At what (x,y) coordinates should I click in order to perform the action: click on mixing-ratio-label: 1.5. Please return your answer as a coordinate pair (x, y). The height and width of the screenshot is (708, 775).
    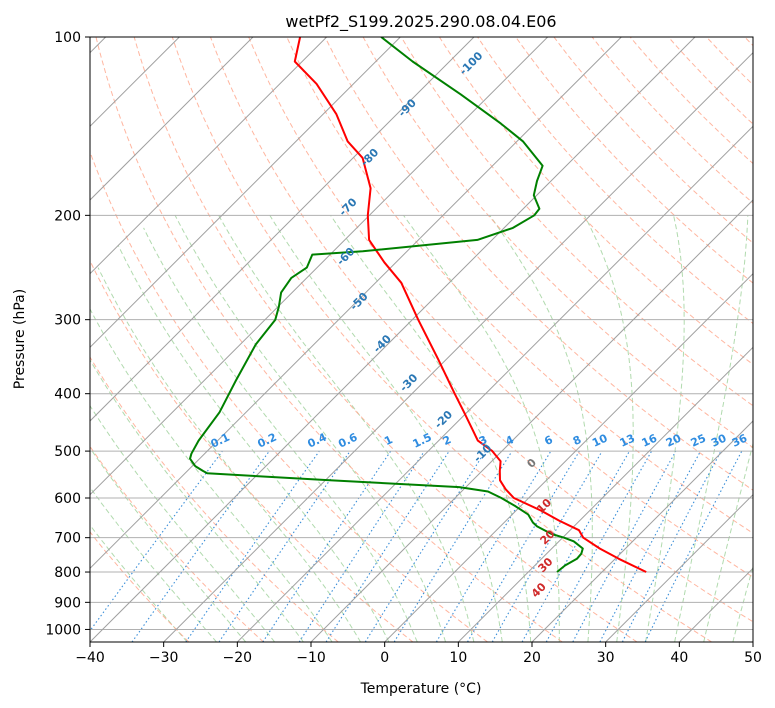
    Looking at the image, I should click on (422, 441).